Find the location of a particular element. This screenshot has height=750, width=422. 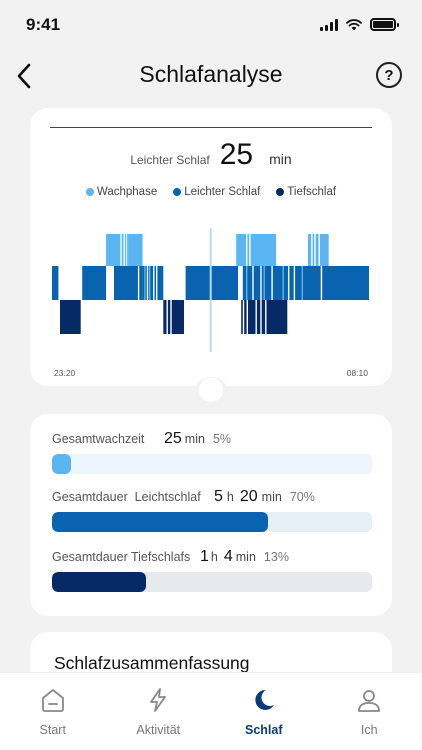

tab-start: Start is located at coordinates (53, 711).